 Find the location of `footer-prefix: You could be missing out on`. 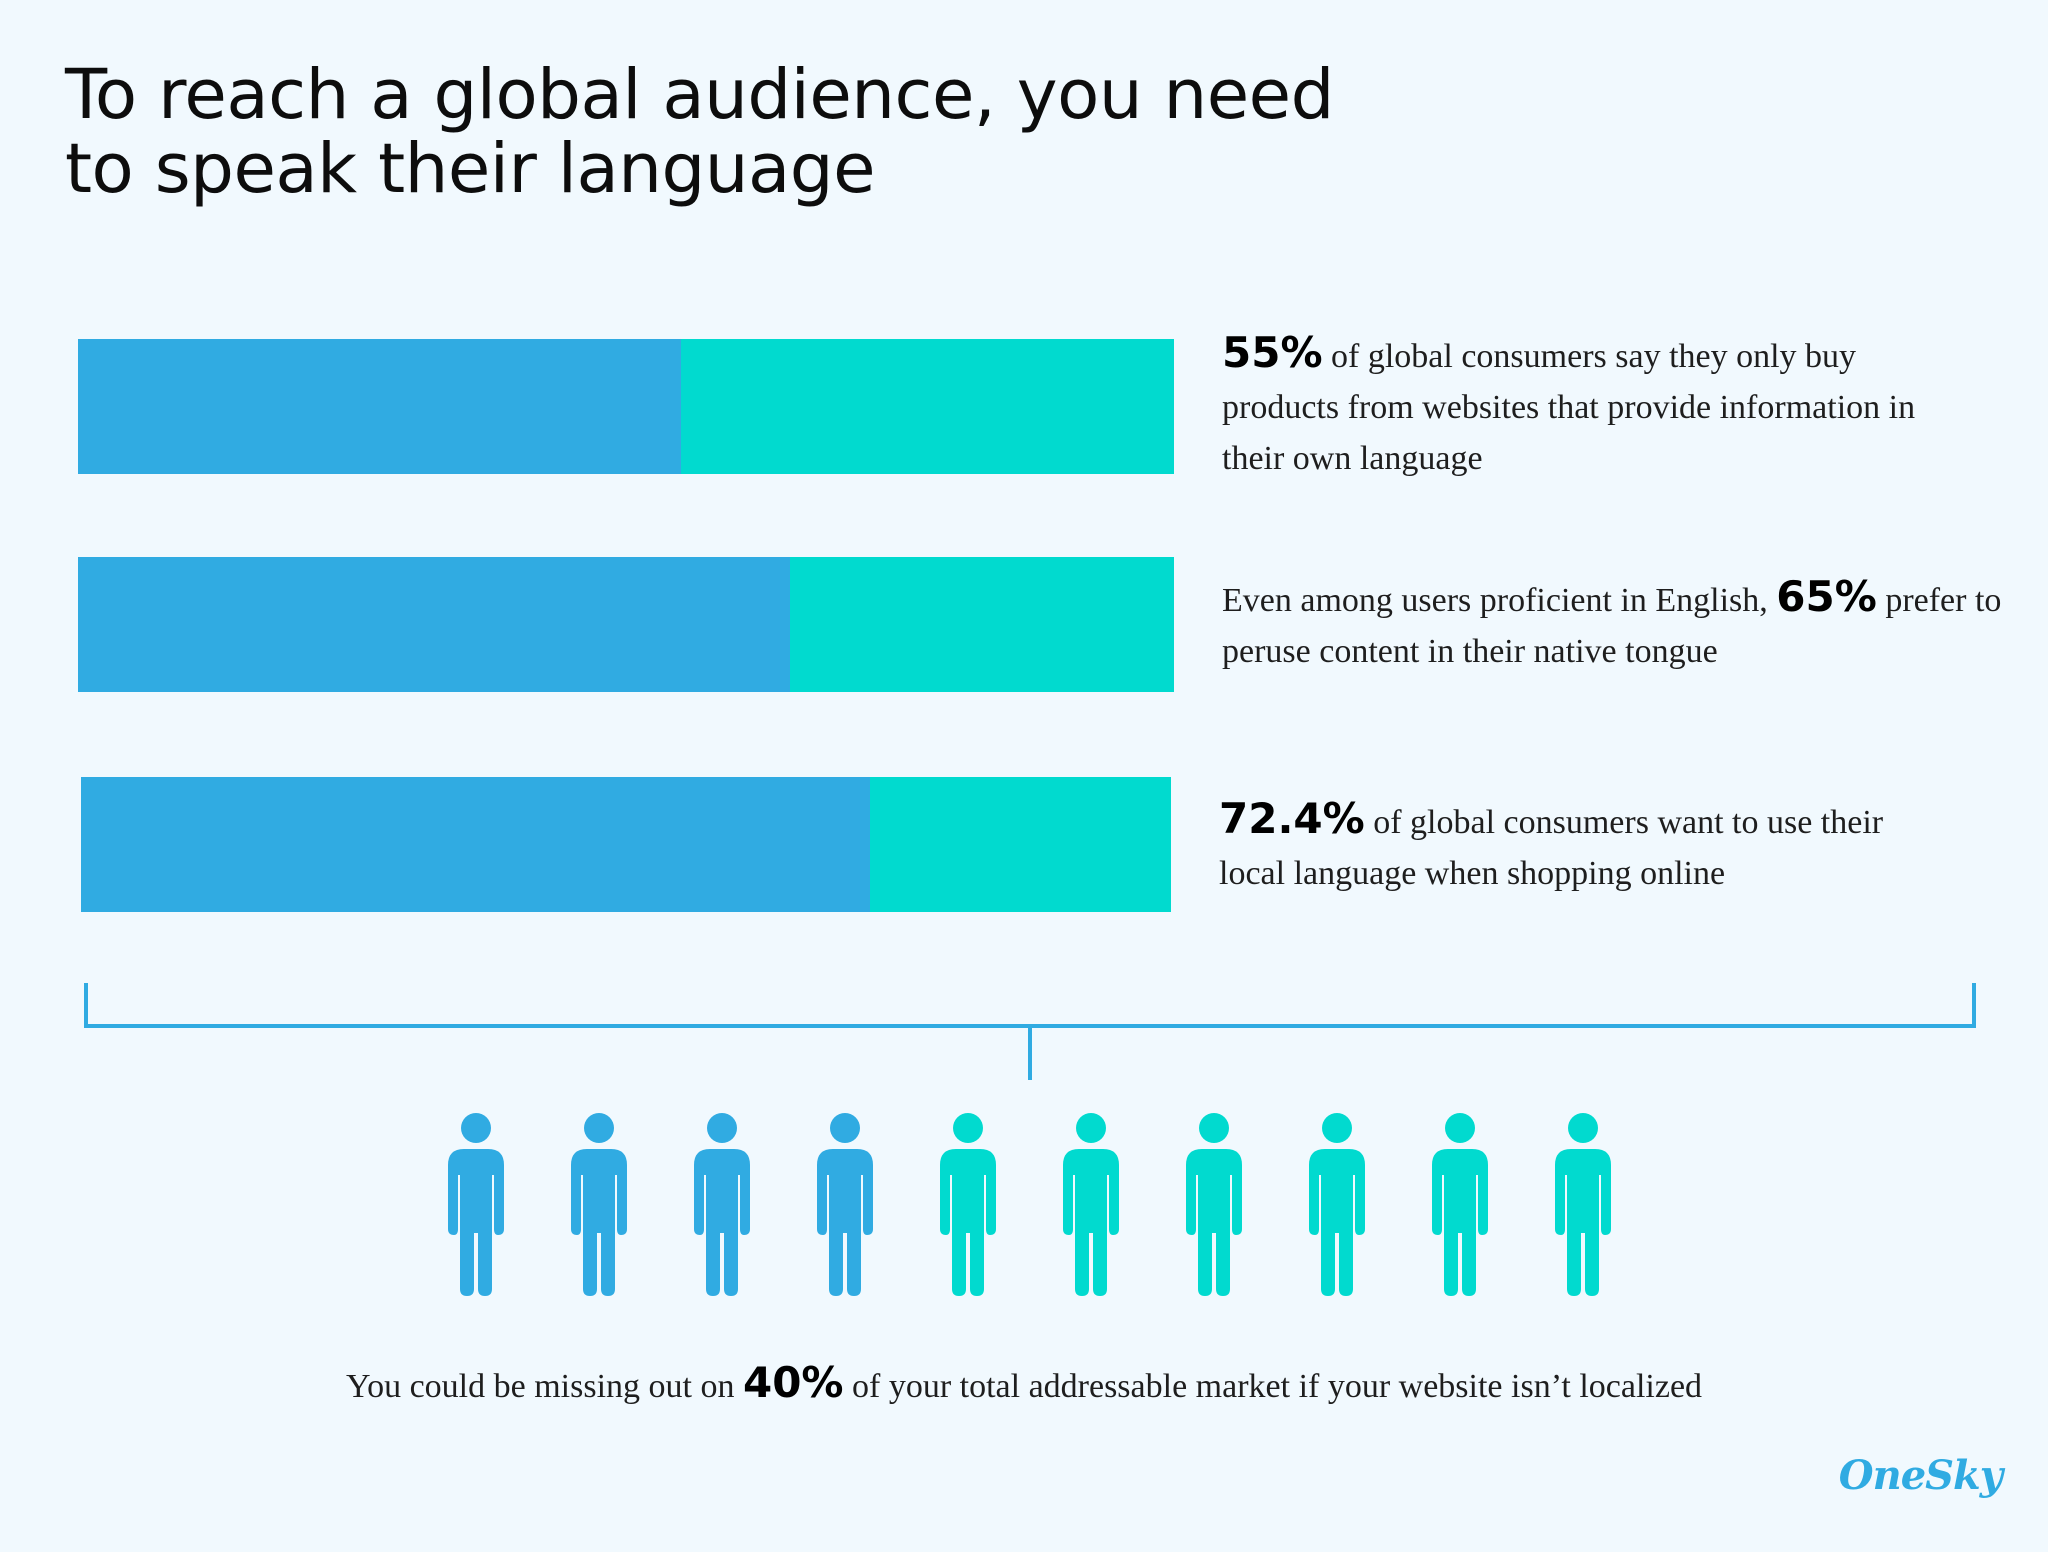

footer-prefix: You could be missing out on is located at coordinates (544, 1386).